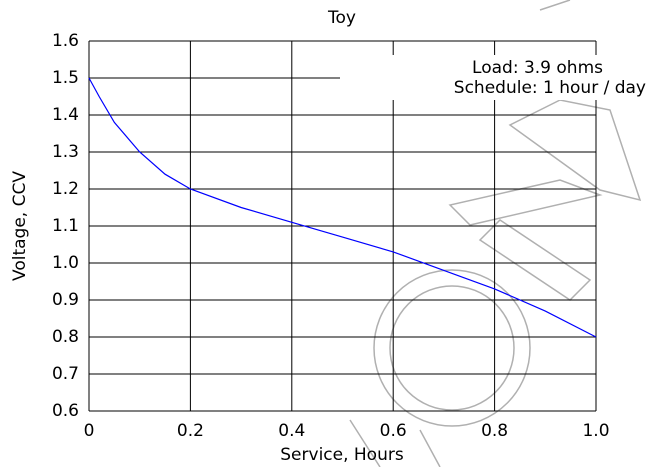 This screenshot has height=467, width=648. I want to click on annotation: Load: 3.9 ohms, so click(537, 68).